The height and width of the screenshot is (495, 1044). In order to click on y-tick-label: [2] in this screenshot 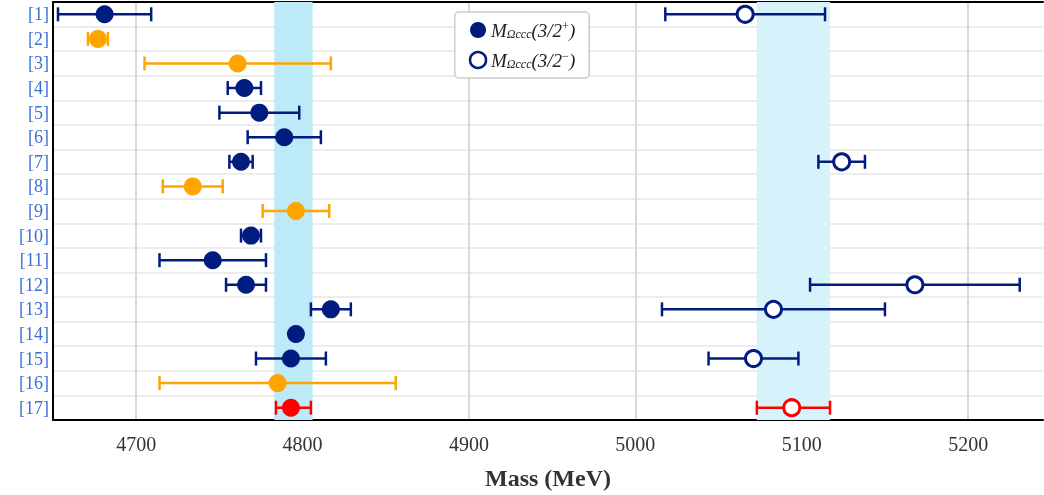, I will do `click(38, 38)`.